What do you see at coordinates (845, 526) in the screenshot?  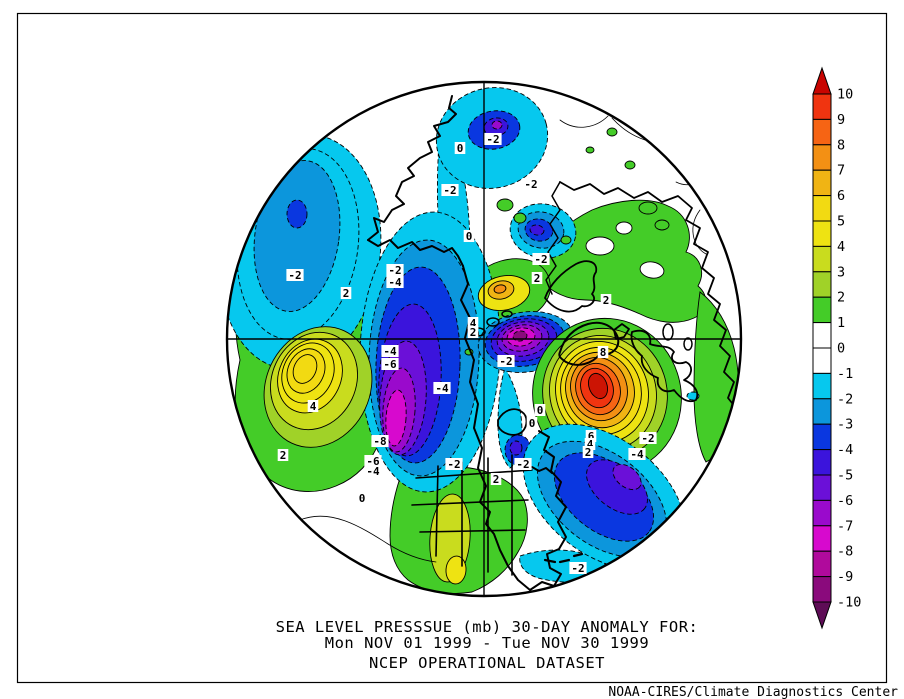 I see `colorbar-tick-label: -7` at bounding box center [845, 526].